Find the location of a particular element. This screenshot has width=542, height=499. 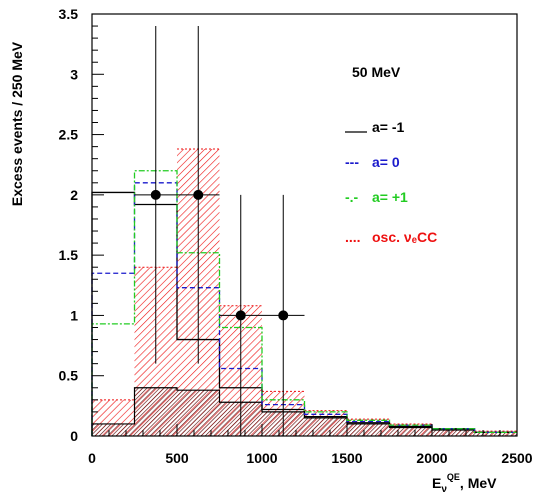

x-tick-label: 1000 is located at coordinates (261, 458).